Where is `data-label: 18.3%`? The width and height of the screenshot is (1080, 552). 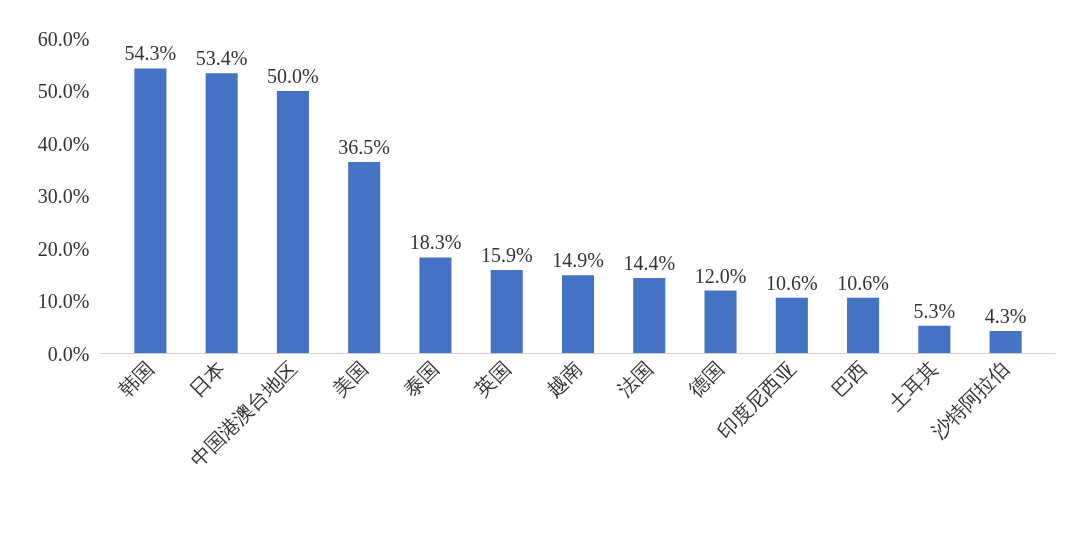
data-label: 18.3% is located at coordinates (435, 242).